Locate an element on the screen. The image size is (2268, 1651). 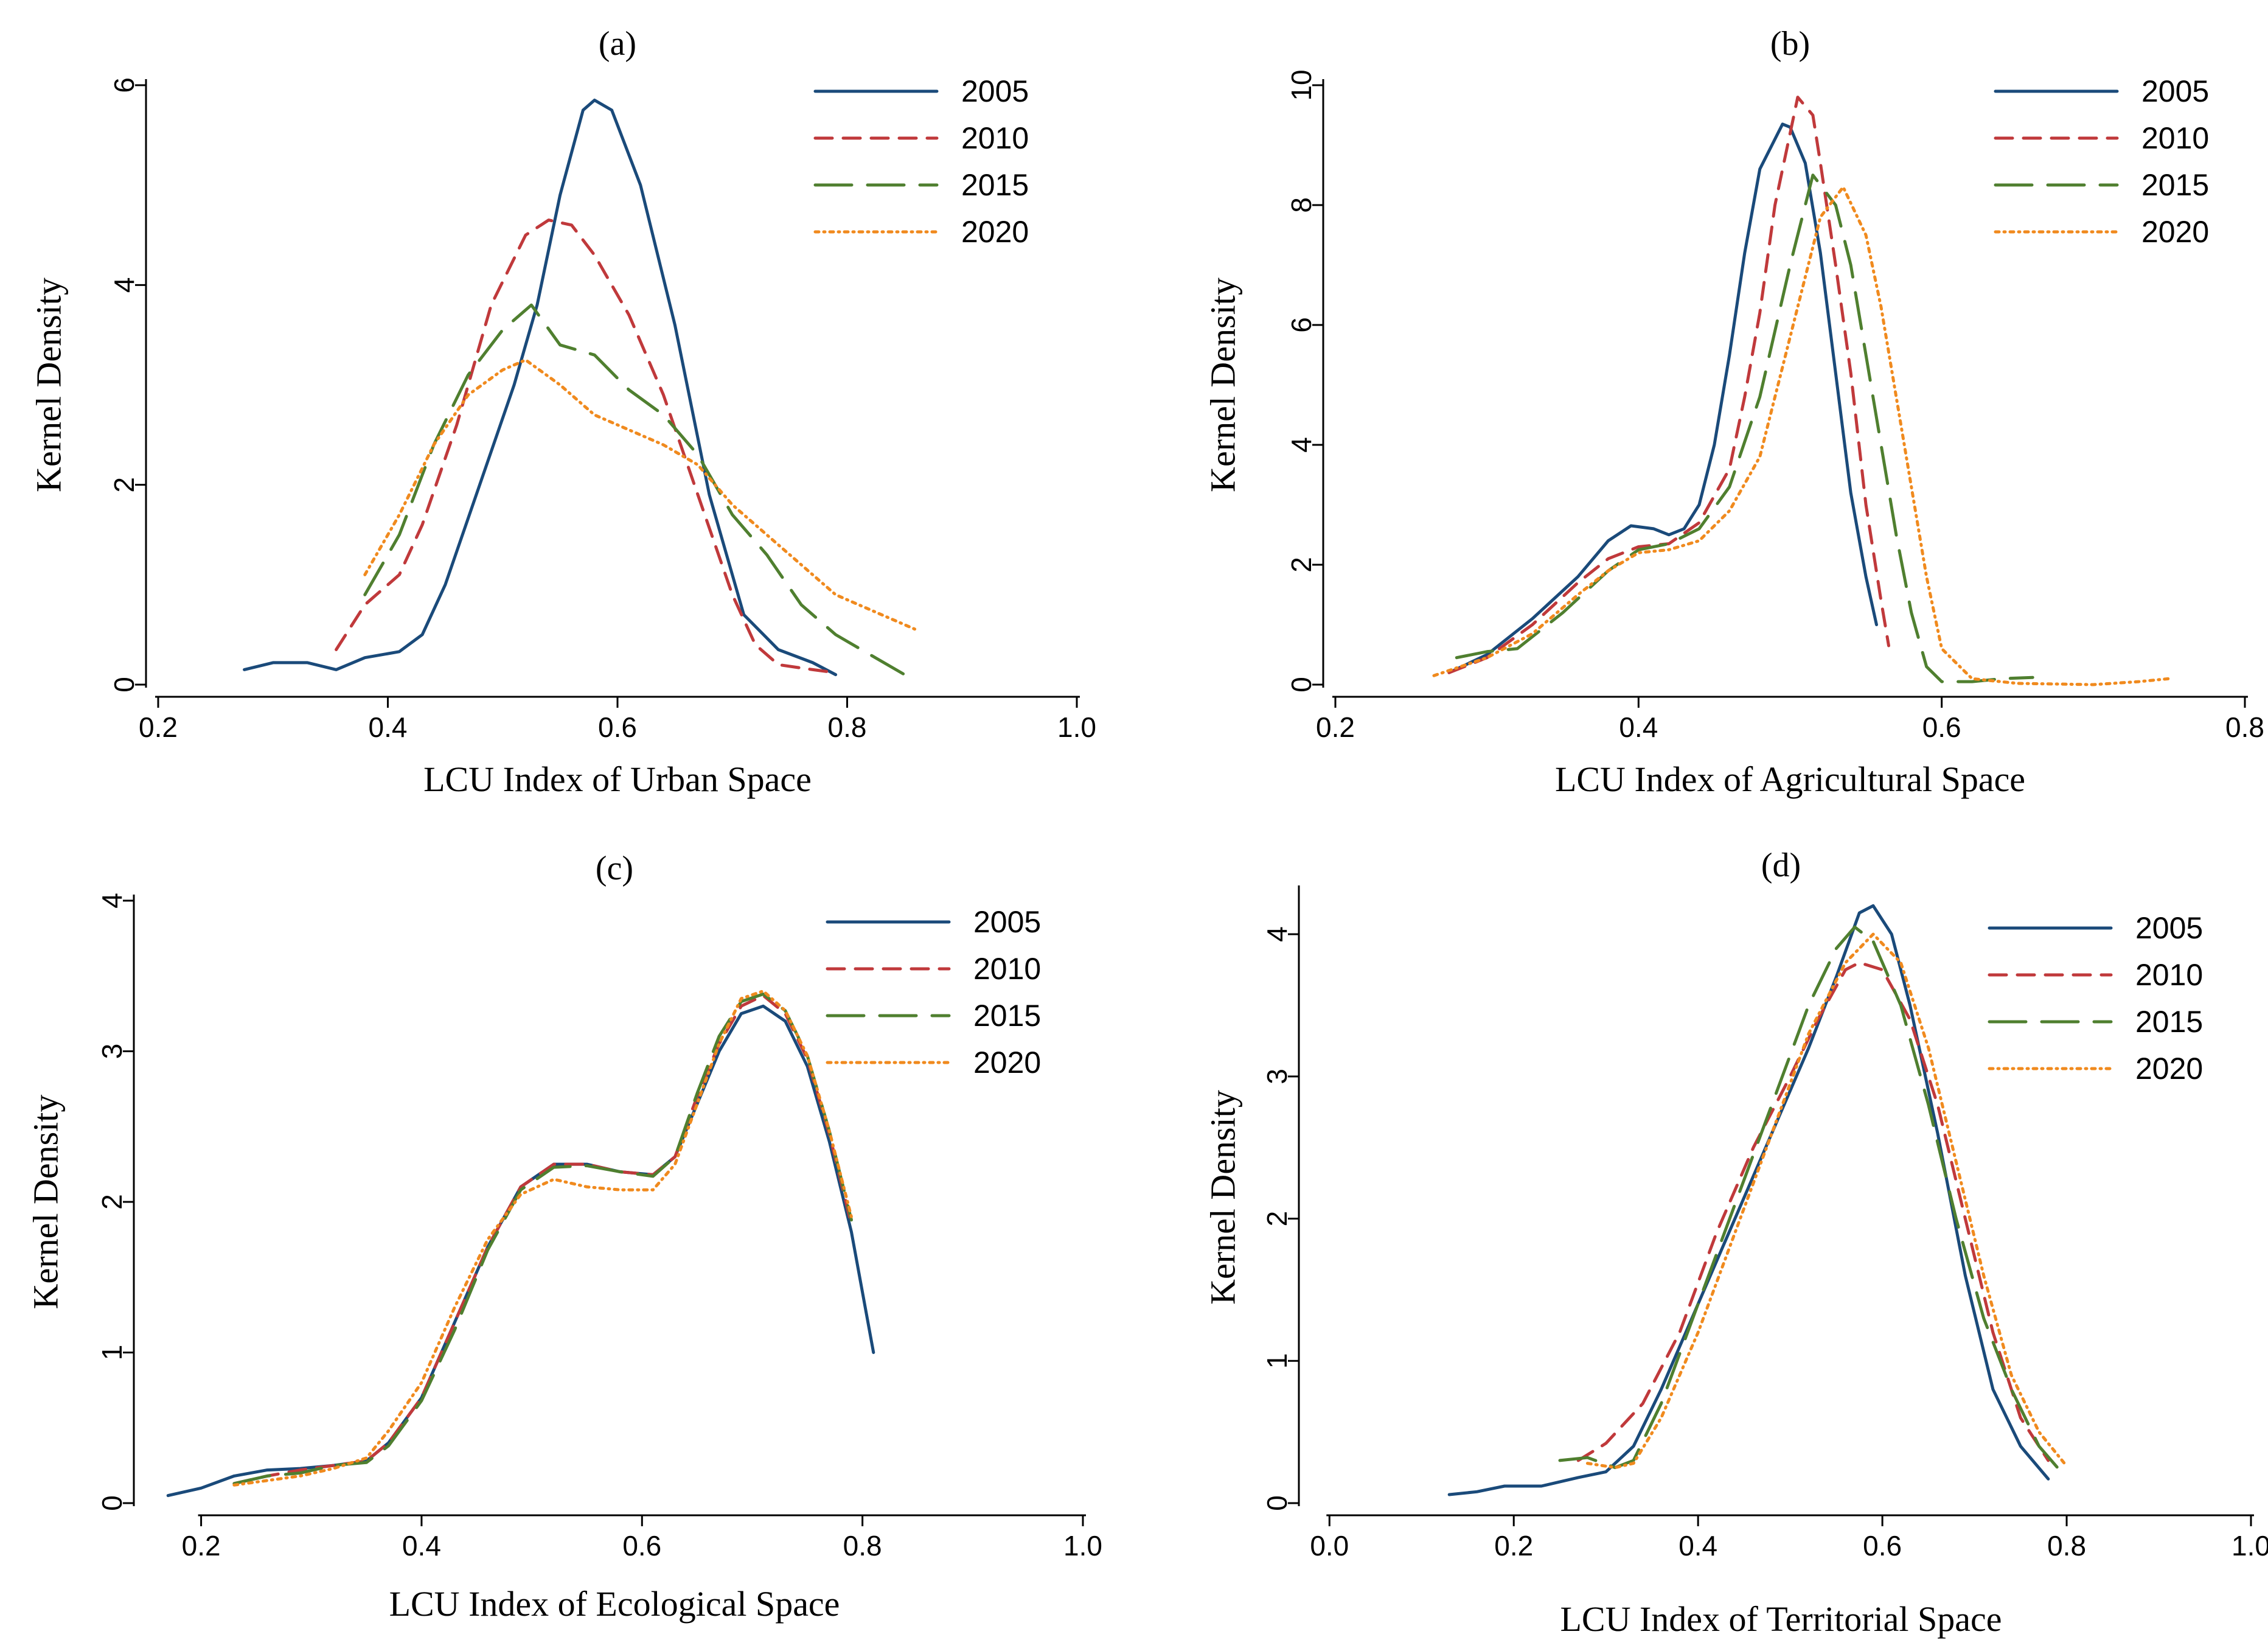
panel-title: (d) is located at coordinates (1781, 865).